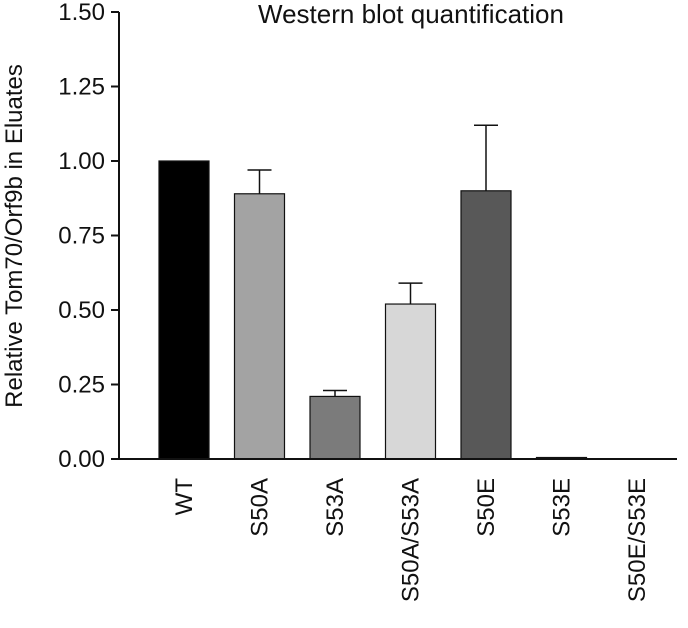 The width and height of the screenshot is (688, 628). Describe the element at coordinates (81, 87) in the screenshot. I see `y-tick-label: 1.25` at that location.